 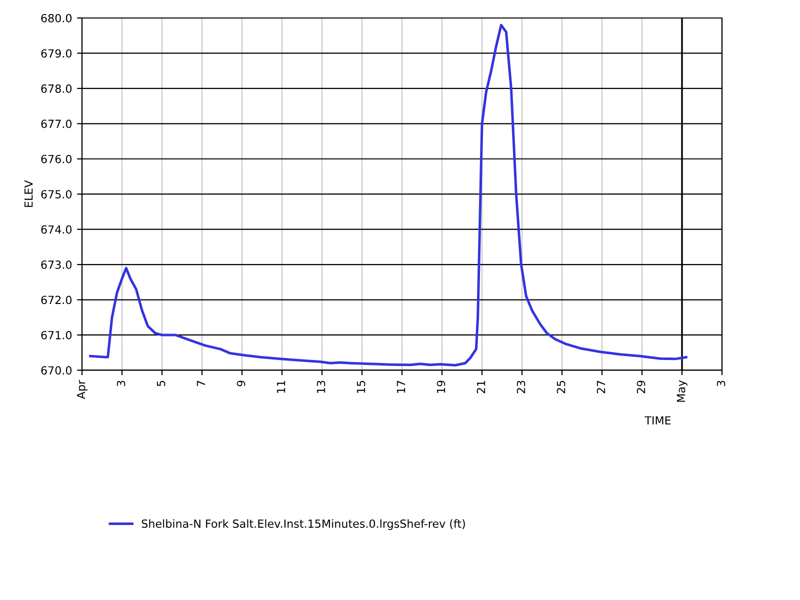 What do you see at coordinates (56, 124) in the screenshot?
I see `y-tick-label: 677.0` at bounding box center [56, 124].